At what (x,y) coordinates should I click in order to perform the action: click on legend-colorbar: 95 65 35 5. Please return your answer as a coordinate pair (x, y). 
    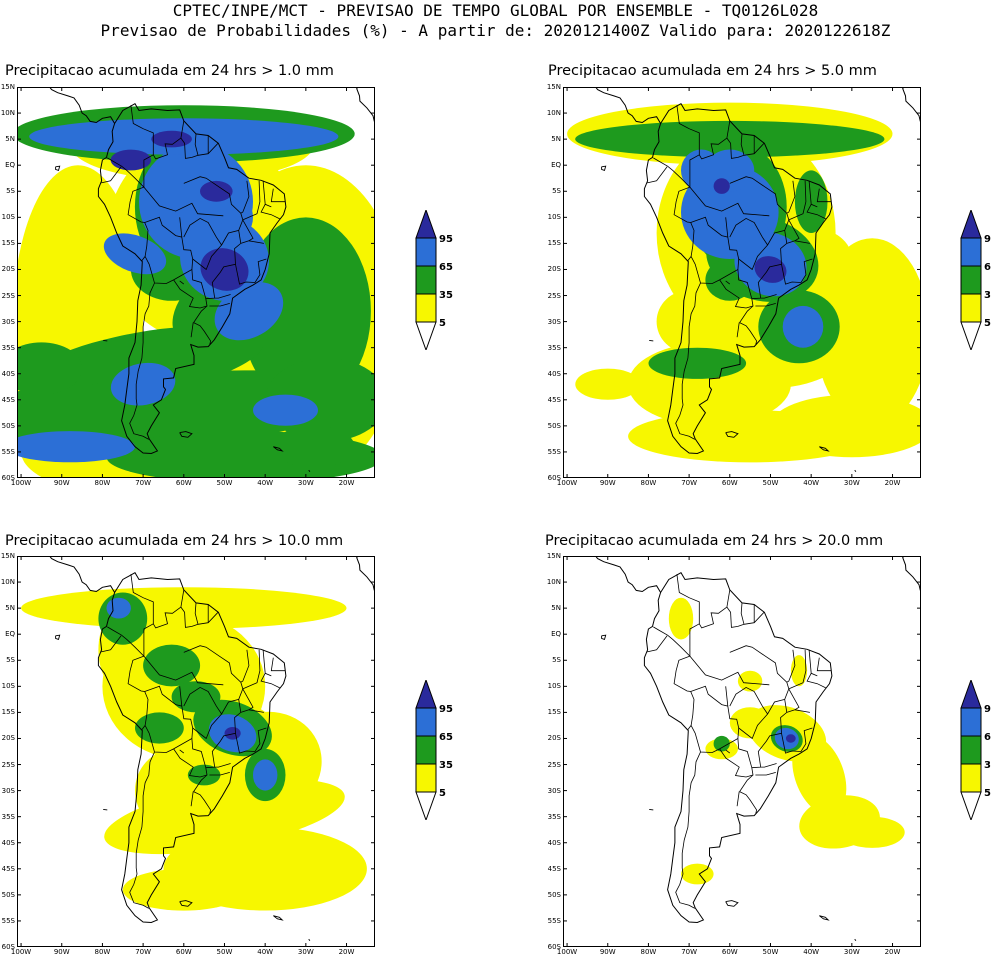
    Looking at the image, I should click on (442, 750).